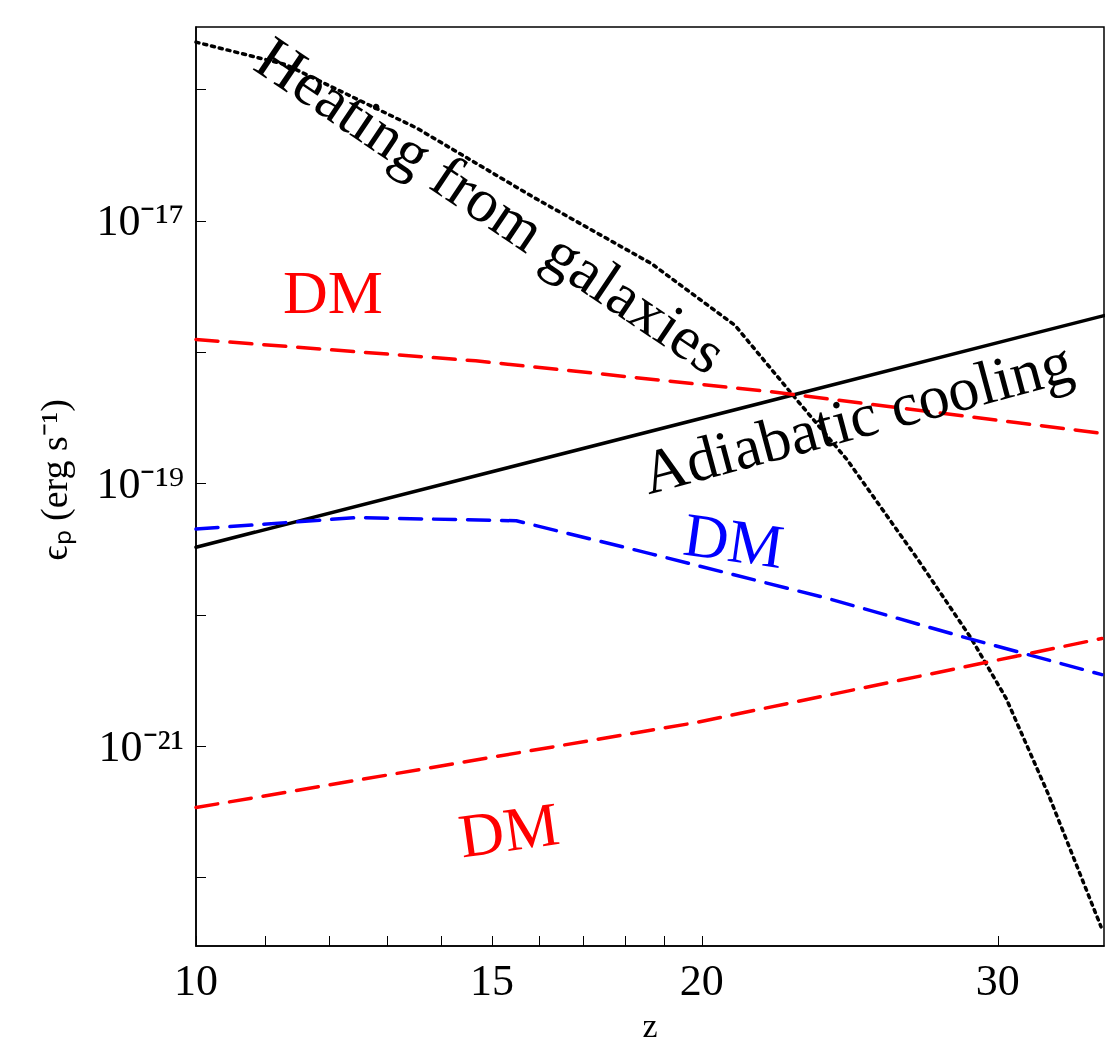 The width and height of the screenshot is (1105, 1054). What do you see at coordinates (491, 980) in the screenshot?
I see `x-tick-label: 15` at bounding box center [491, 980].